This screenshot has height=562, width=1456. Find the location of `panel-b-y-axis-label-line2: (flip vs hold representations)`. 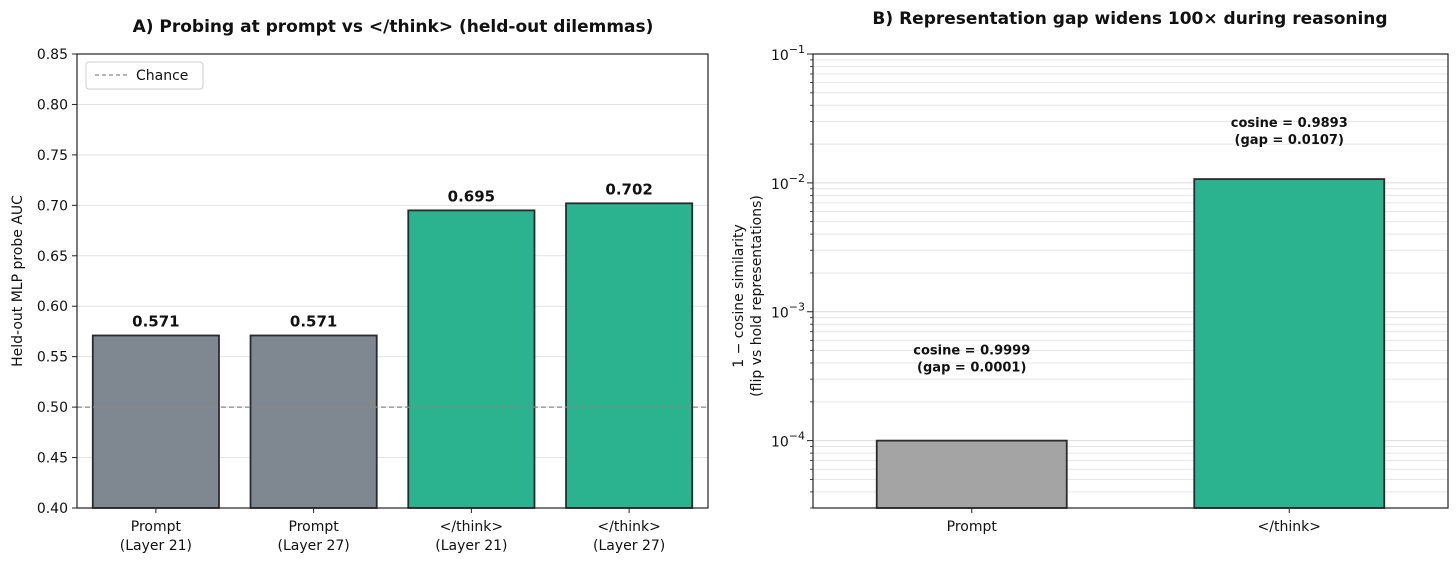

panel-b-y-axis-label-line2: (flip vs hold representations) is located at coordinates (757, 296).